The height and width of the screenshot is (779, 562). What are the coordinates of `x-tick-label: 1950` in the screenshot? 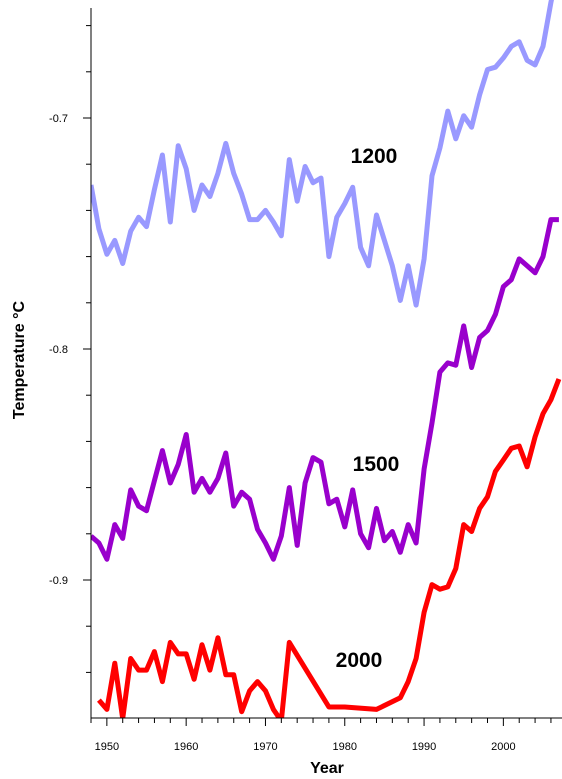 It's located at (107, 747).